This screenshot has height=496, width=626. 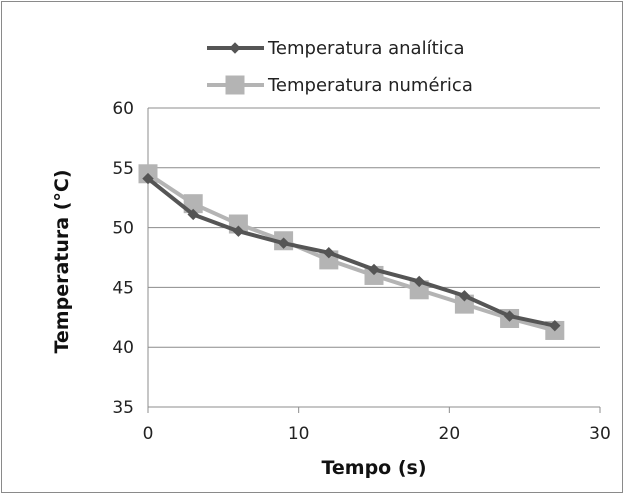 I want to click on legend-entry: Temperatura analítica, so click(x=336, y=48).